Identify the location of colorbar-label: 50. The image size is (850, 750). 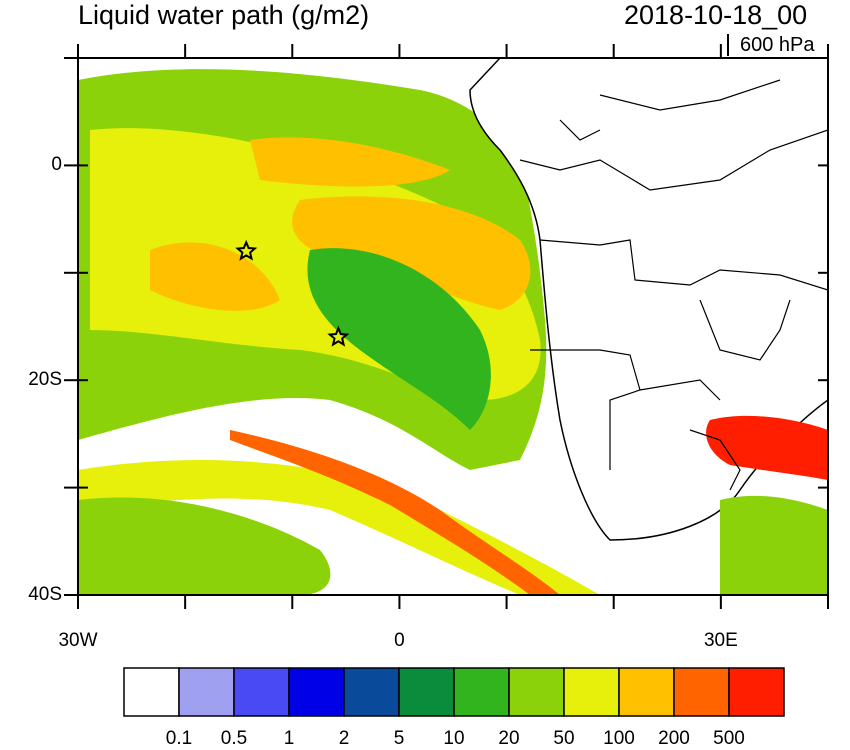
(564, 738).